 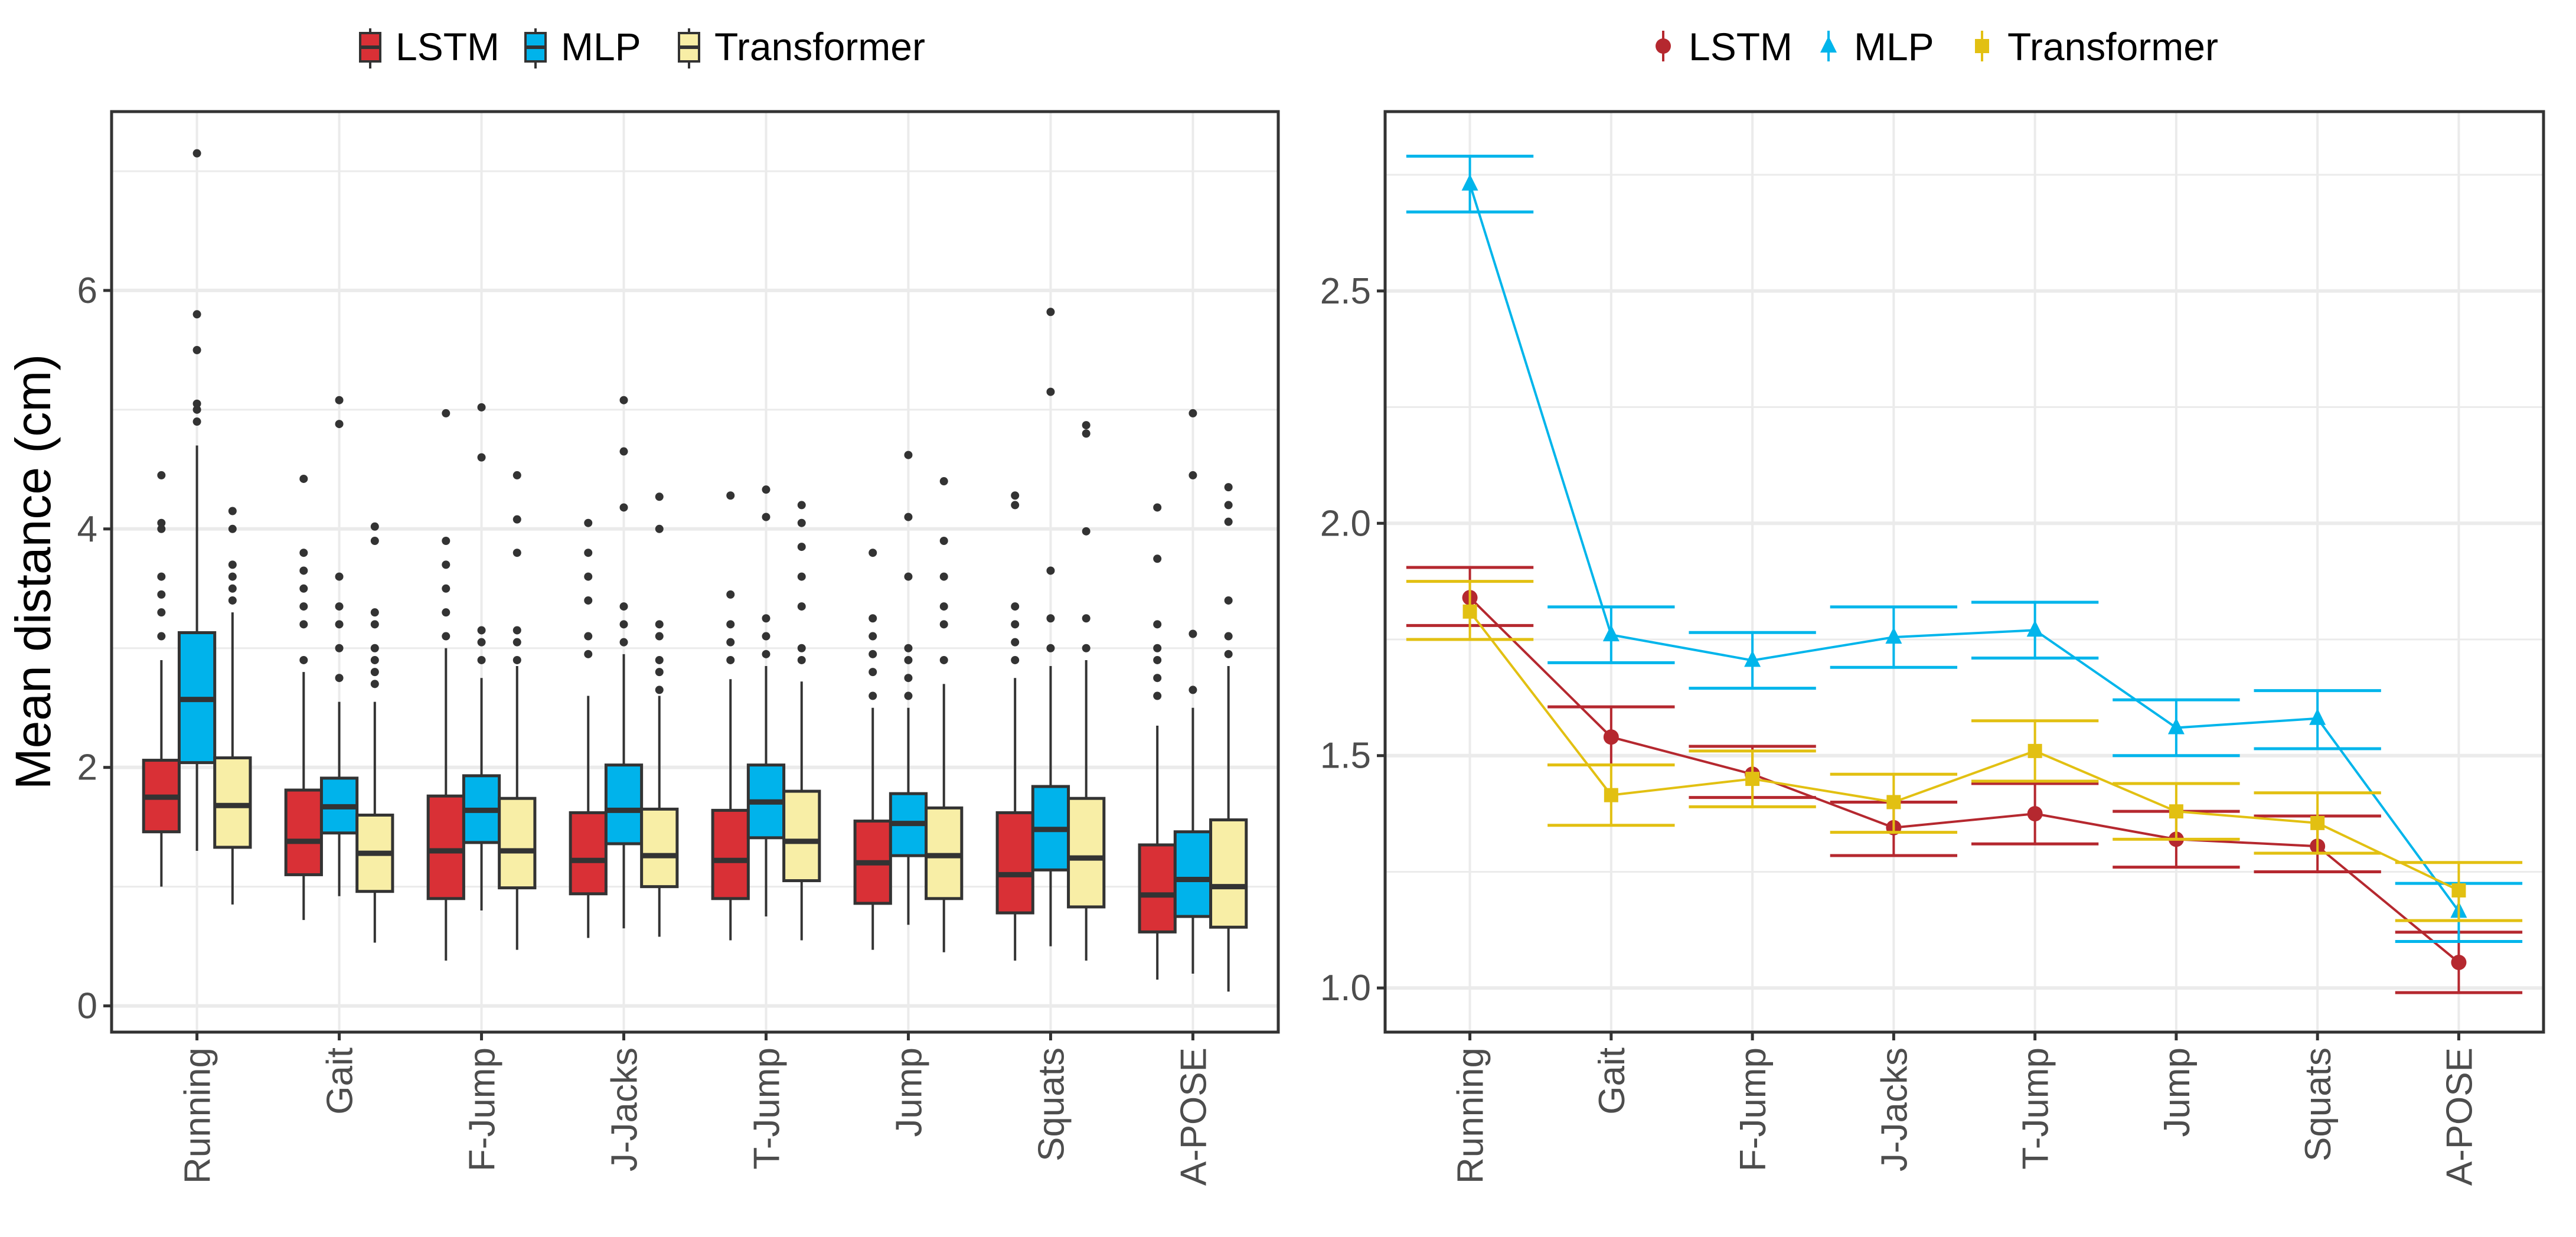 What do you see at coordinates (1611, 737) in the screenshot?
I see `data-point-circle` at bounding box center [1611, 737].